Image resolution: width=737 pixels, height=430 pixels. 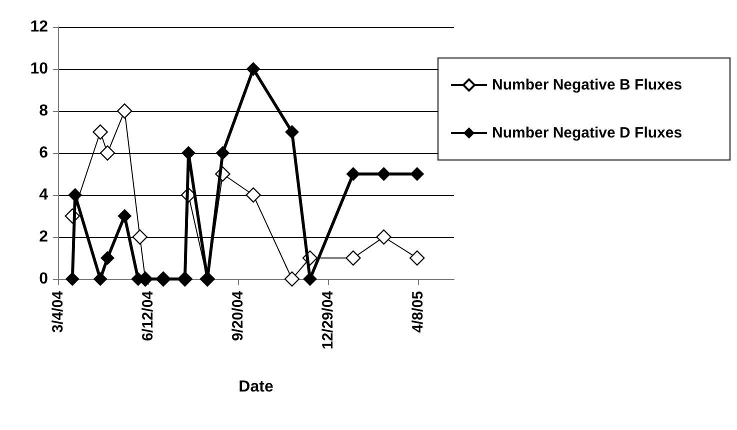 I want to click on x-tick-label: 6/12/04, so click(x=148, y=316).